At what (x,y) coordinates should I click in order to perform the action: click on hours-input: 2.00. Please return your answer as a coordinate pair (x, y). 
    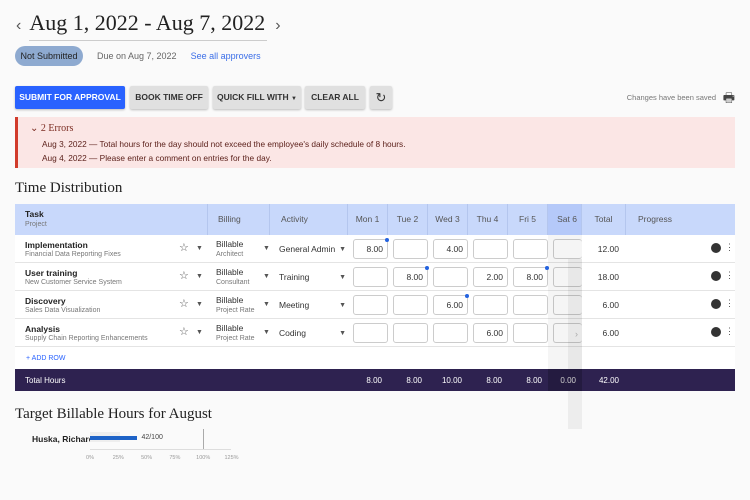
    Looking at the image, I should click on (490, 277).